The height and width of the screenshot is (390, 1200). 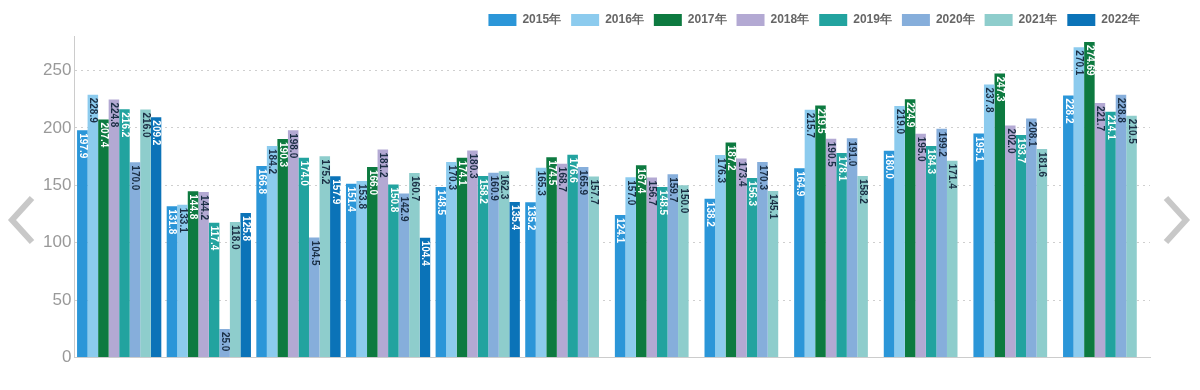 I want to click on data-label: 228.2, so click(x=1069, y=111).